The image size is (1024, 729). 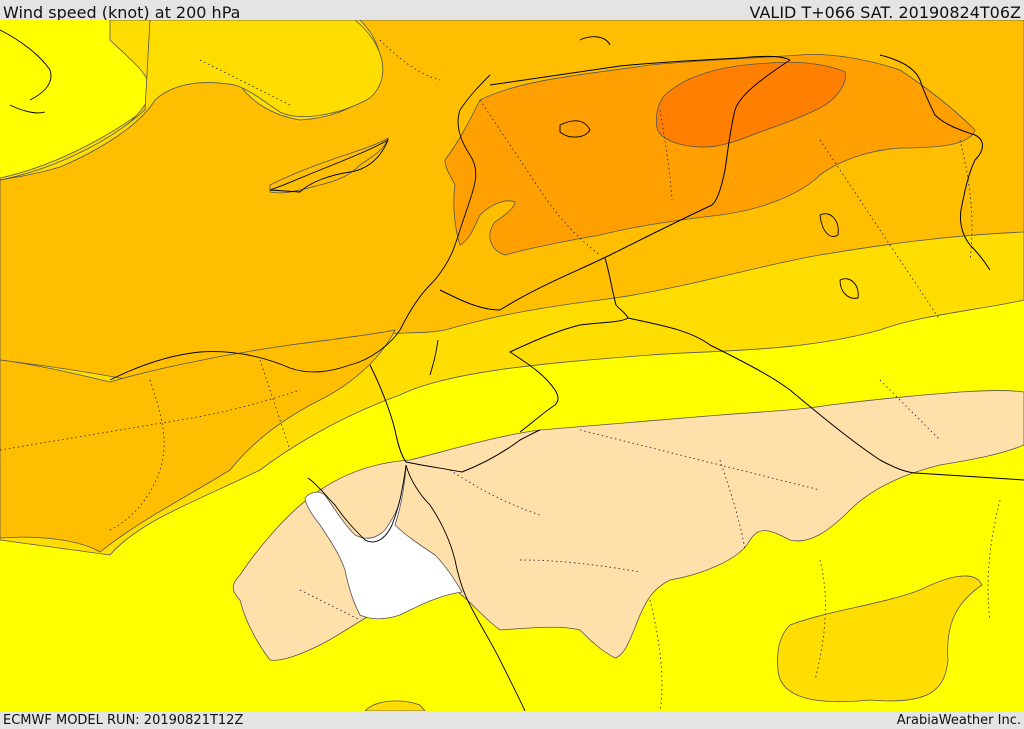 What do you see at coordinates (123, 720) in the screenshot?
I see `model-run: ECMWF MODEL RUN: 20190821T12Z` at bounding box center [123, 720].